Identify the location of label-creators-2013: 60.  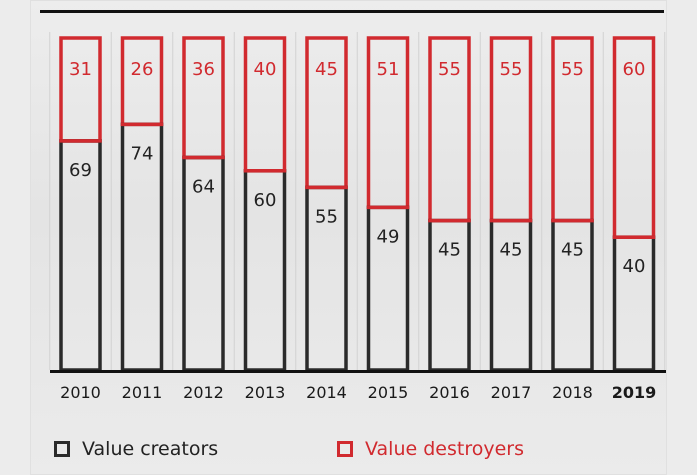
(265, 200).